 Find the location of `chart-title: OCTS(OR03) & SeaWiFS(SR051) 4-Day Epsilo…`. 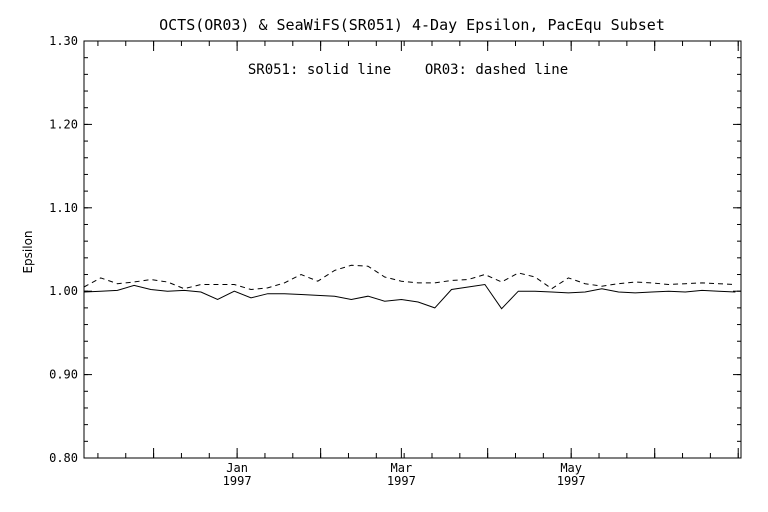

chart-title: OCTS(OR03) & SeaWiFS(SR051) 4-Day Epsilo… is located at coordinates (412, 25).